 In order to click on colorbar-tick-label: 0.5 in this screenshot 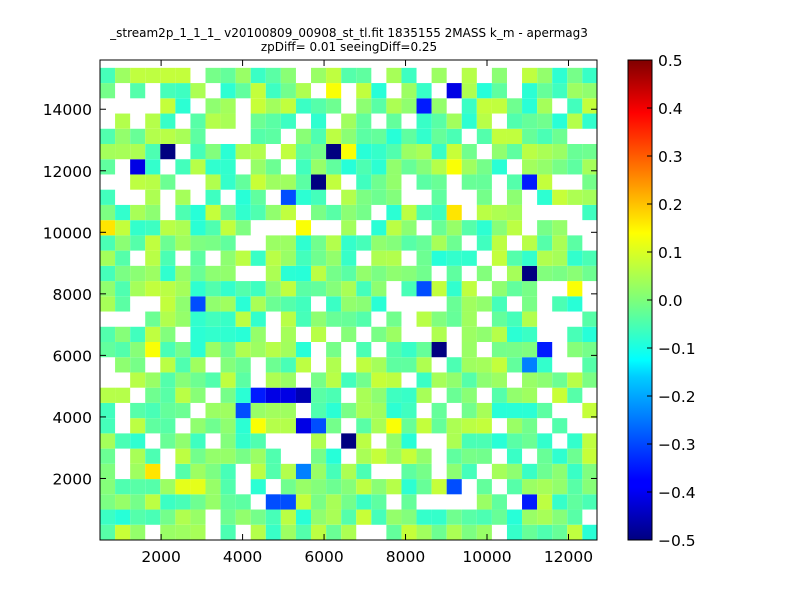, I will do `click(670, 61)`.